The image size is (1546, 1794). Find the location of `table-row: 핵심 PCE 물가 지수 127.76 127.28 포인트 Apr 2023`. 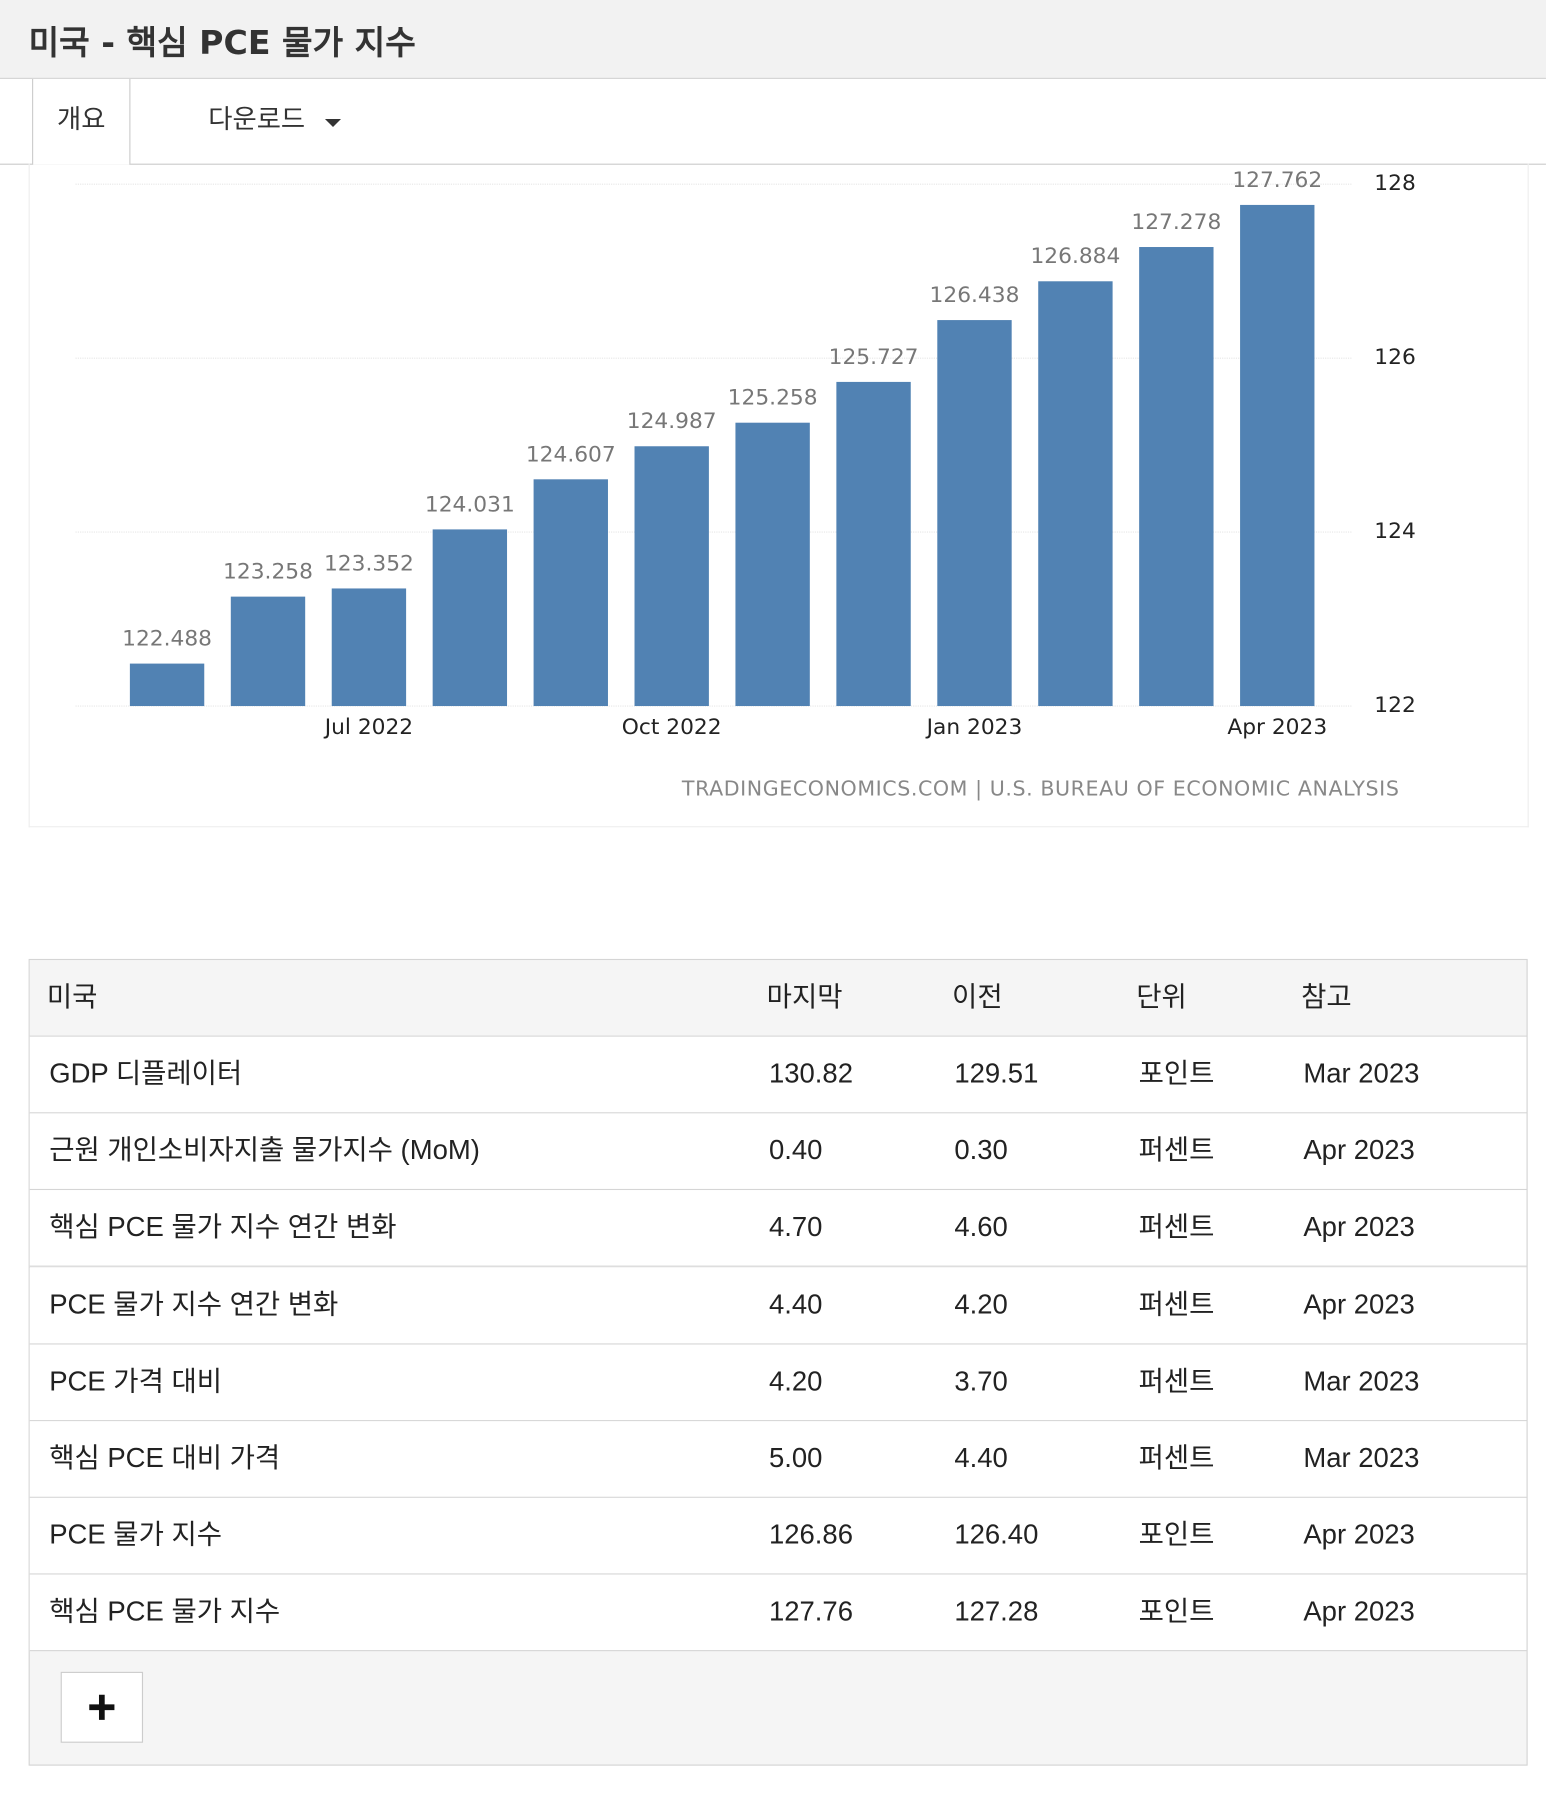

table-row: 핵심 PCE 물가 지수 127.76 127.28 포인트 Apr 2023 is located at coordinates (778, 1613).